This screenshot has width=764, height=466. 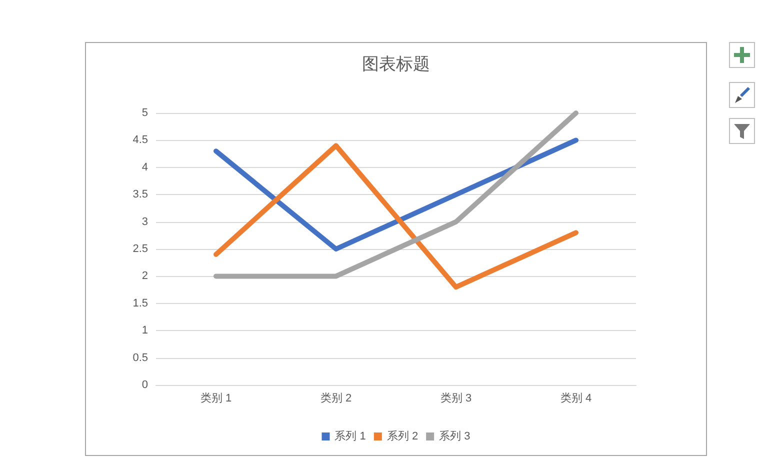 What do you see at coordinates (140, 140) in the screenshot?
I see `y-tick-label: 4.5` at bounding box center [140, 140].